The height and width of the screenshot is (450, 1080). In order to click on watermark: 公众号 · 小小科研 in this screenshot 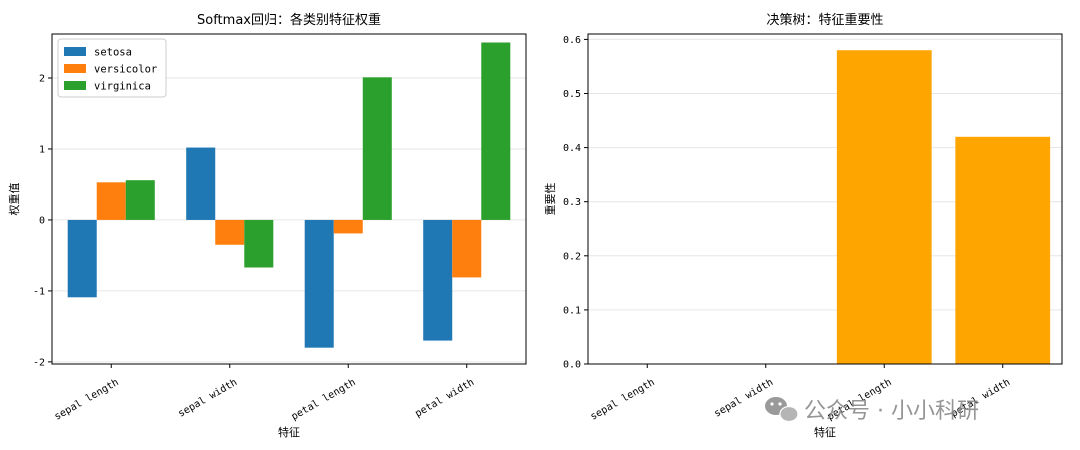, I will do `click(872, 410)`.